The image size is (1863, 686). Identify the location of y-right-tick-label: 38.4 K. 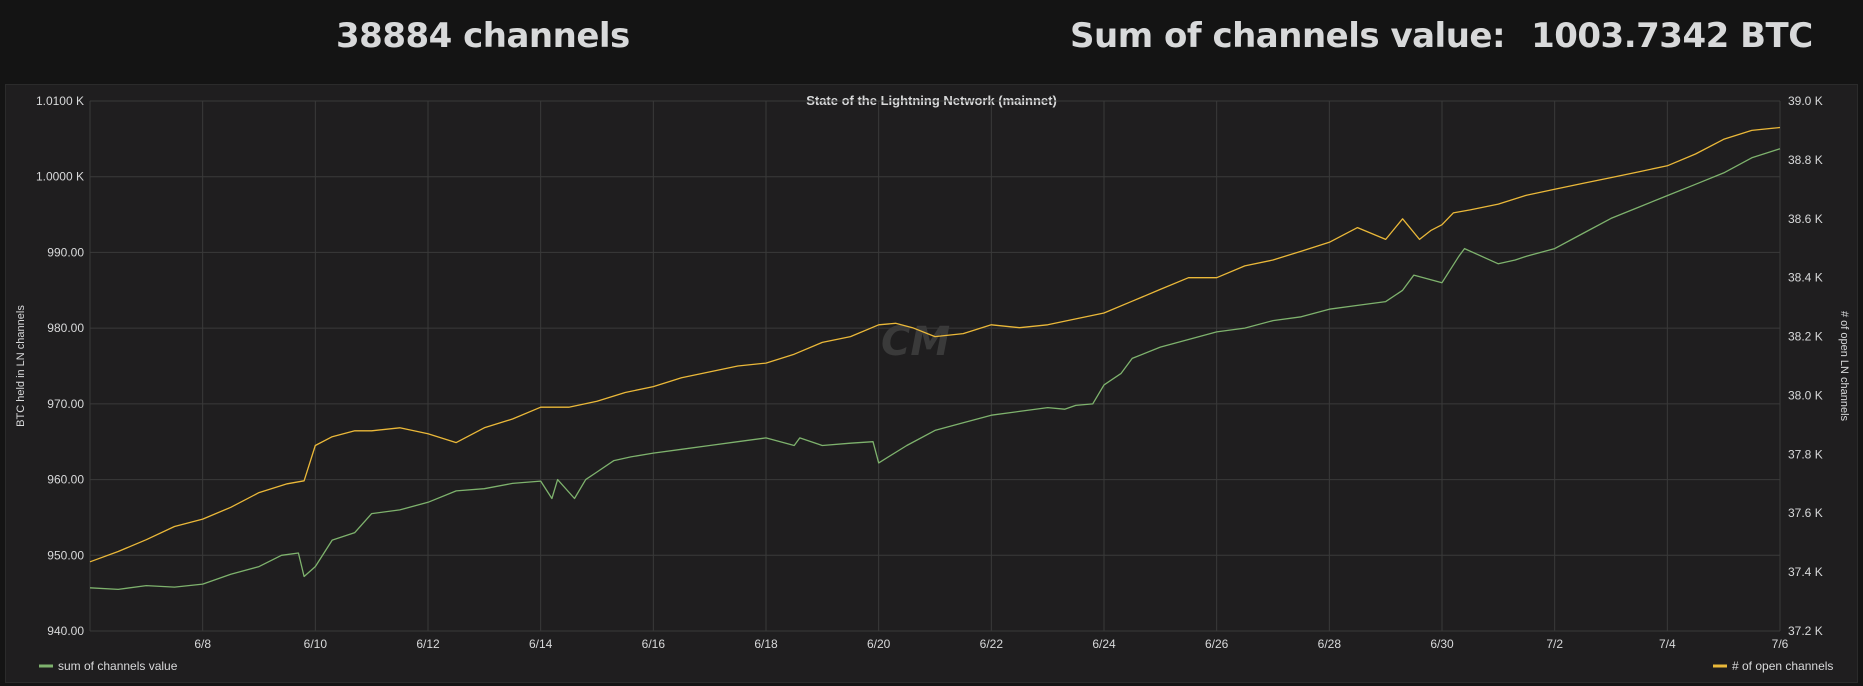
(1805, 278).